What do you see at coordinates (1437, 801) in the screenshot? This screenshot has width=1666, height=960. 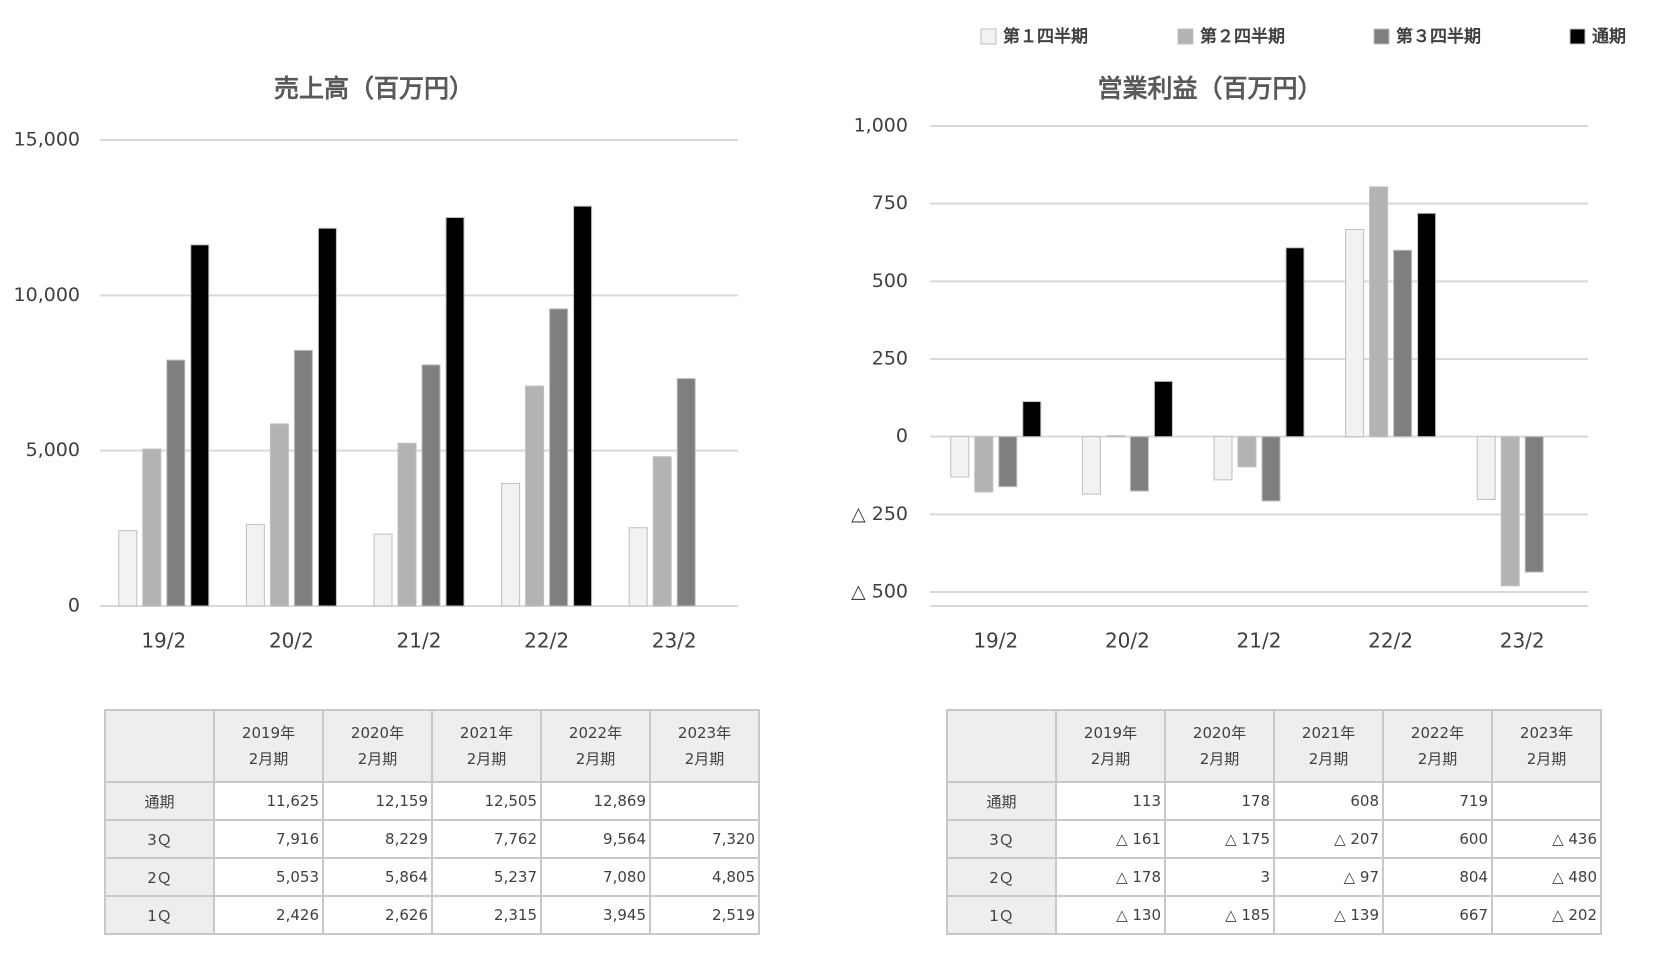 I see `cell: 719` at bounding box center [1437, 801].